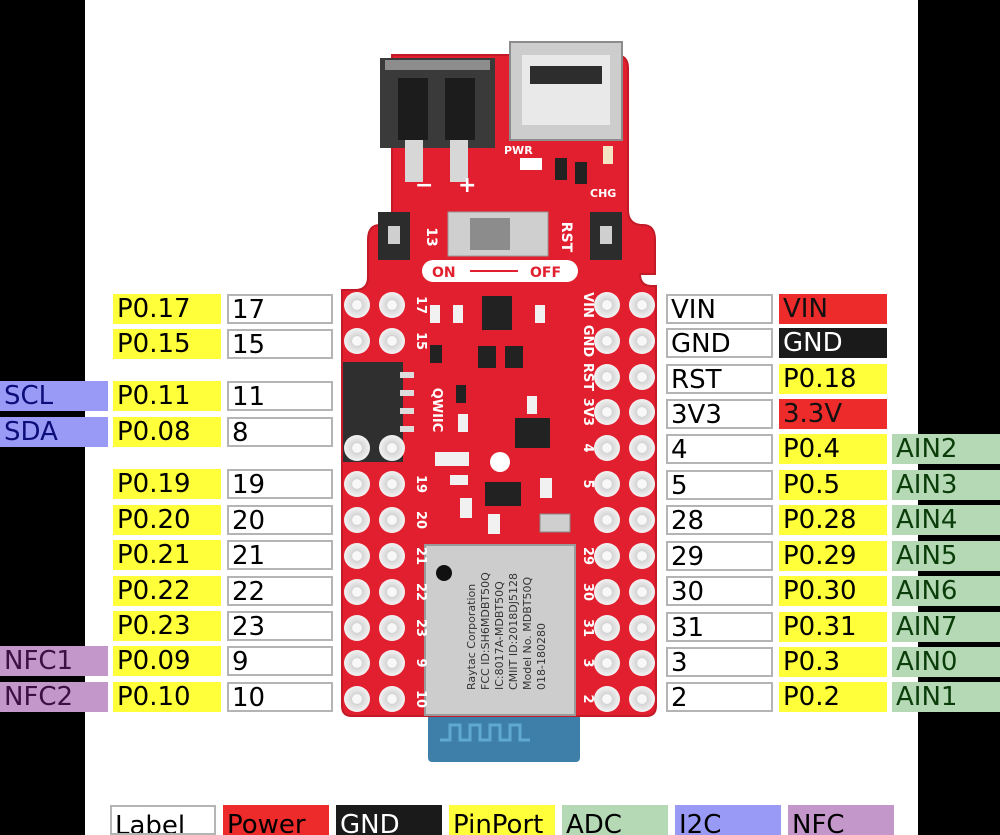 The width and height of the screenshot is (1000, 835). I want to click on module-text-line: IC:8017A-MDBT50Q, so click(499, 635).